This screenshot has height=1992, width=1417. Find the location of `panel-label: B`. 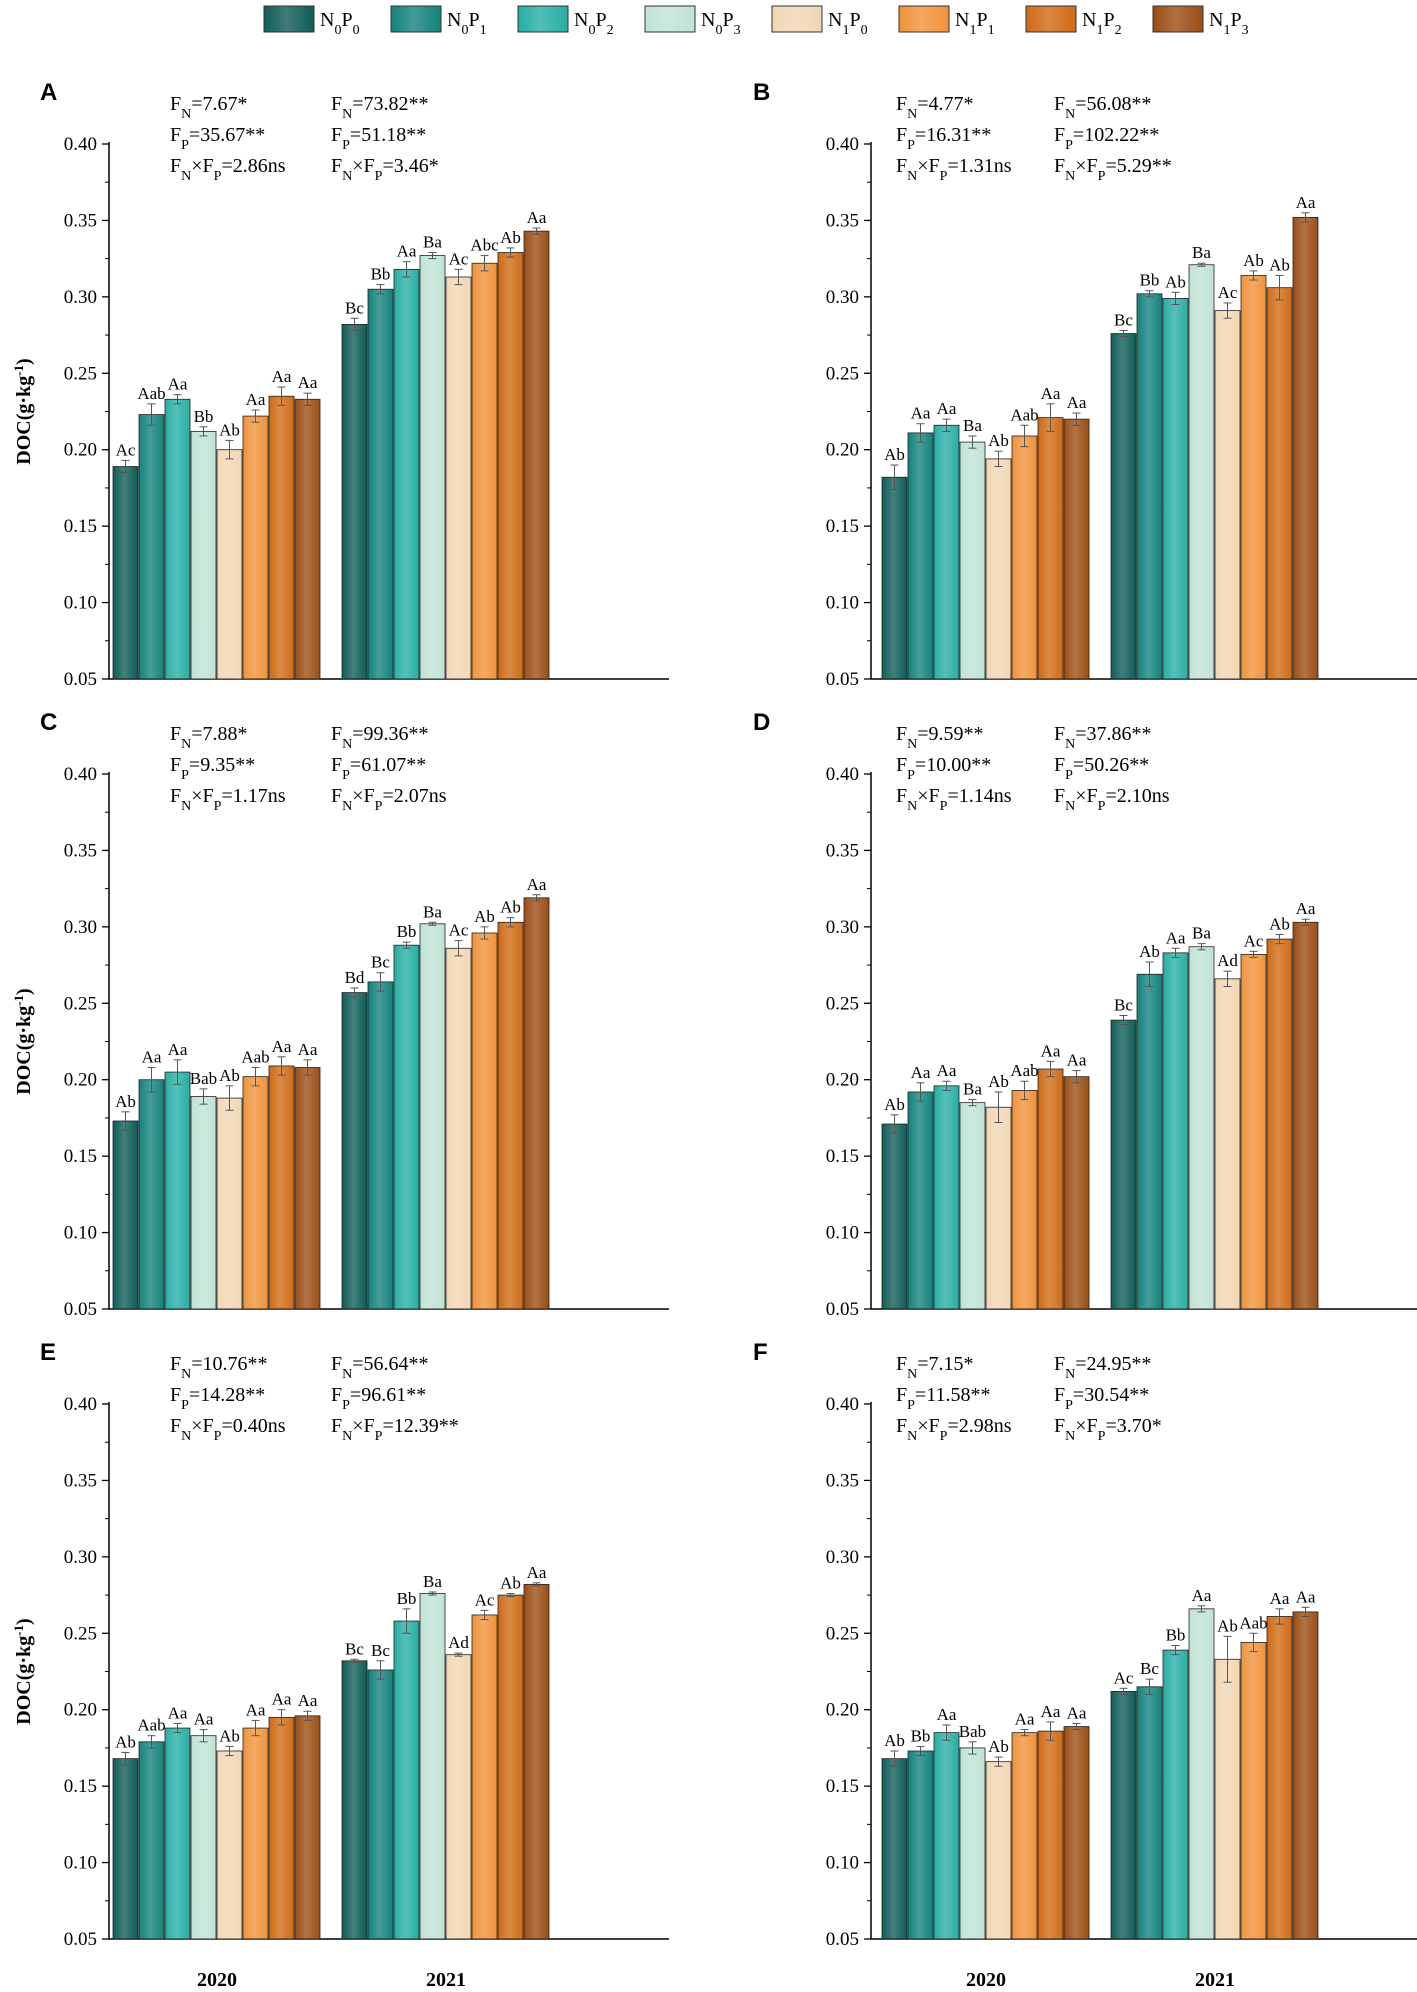

panel-label: B is located at coordinates (761, 92).